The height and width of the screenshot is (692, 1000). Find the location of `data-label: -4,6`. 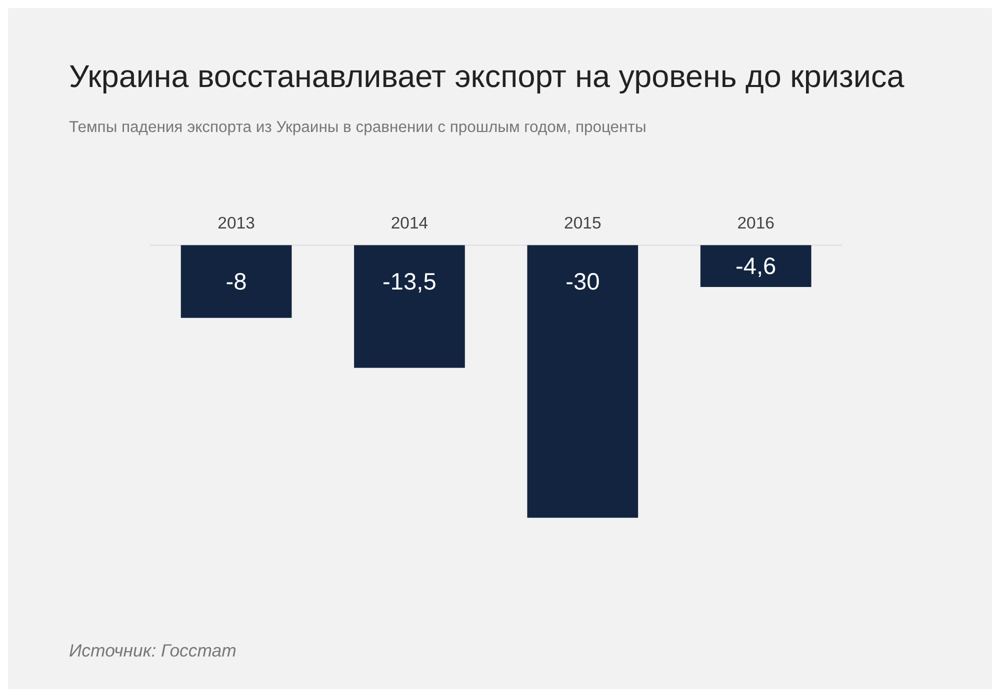

data-label: -4,6 is located at coordinates (755, 267).